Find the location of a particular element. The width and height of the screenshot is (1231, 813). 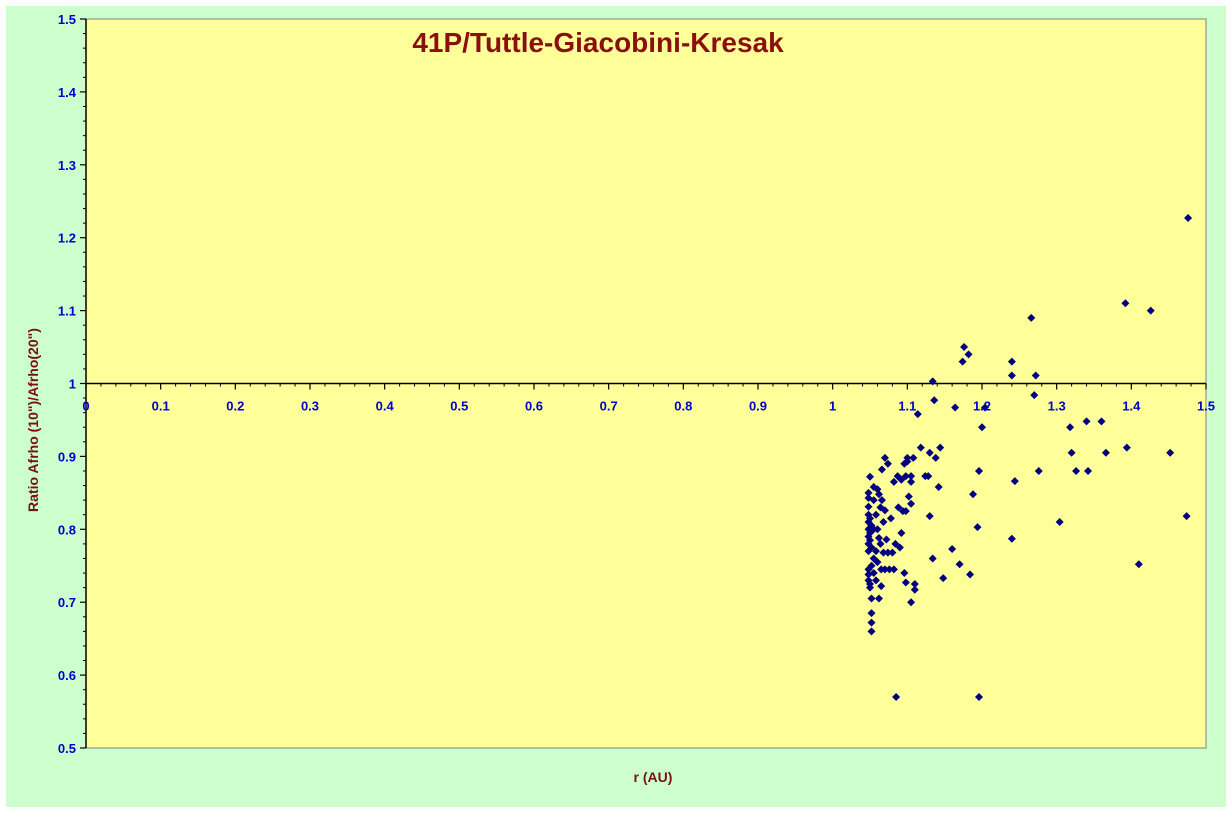

x-tick-label: 0.7 is located at coordinates (609, 406).